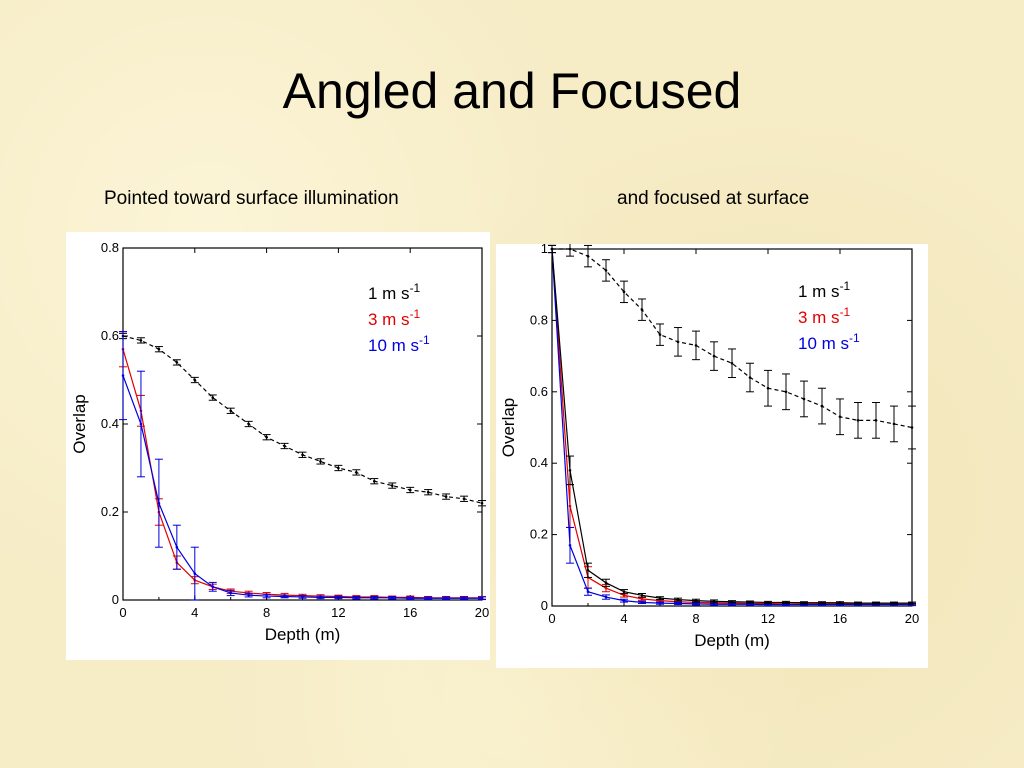 Image resolution: width=1024 pixels, height=768 pixels. What do you see at coordinates (508, 428) in the screenshot?
I see `y-axis-title: Overlap` at bounding box center [508, 428].